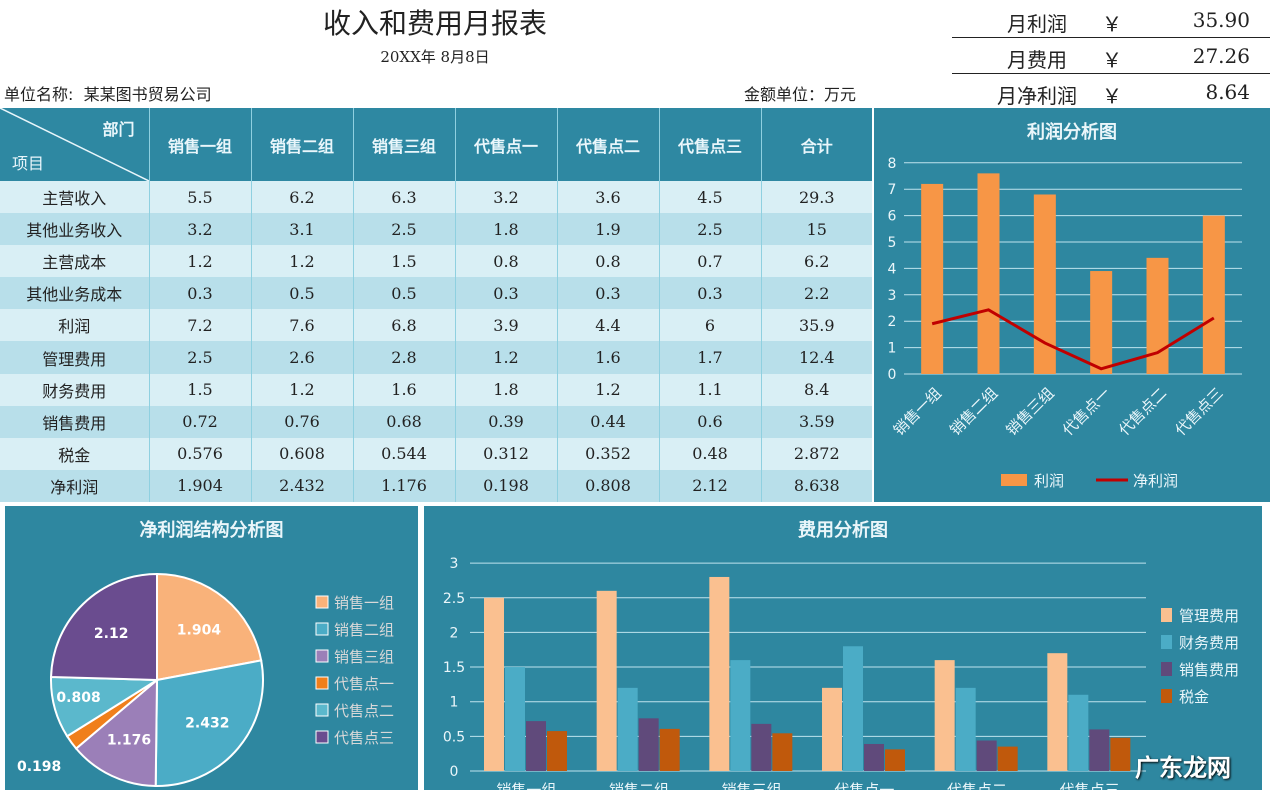  What do you see at coordinates (403, 421) in the screenshot?
I see `table-cell: 0.68` at bounding box center [403, 421].